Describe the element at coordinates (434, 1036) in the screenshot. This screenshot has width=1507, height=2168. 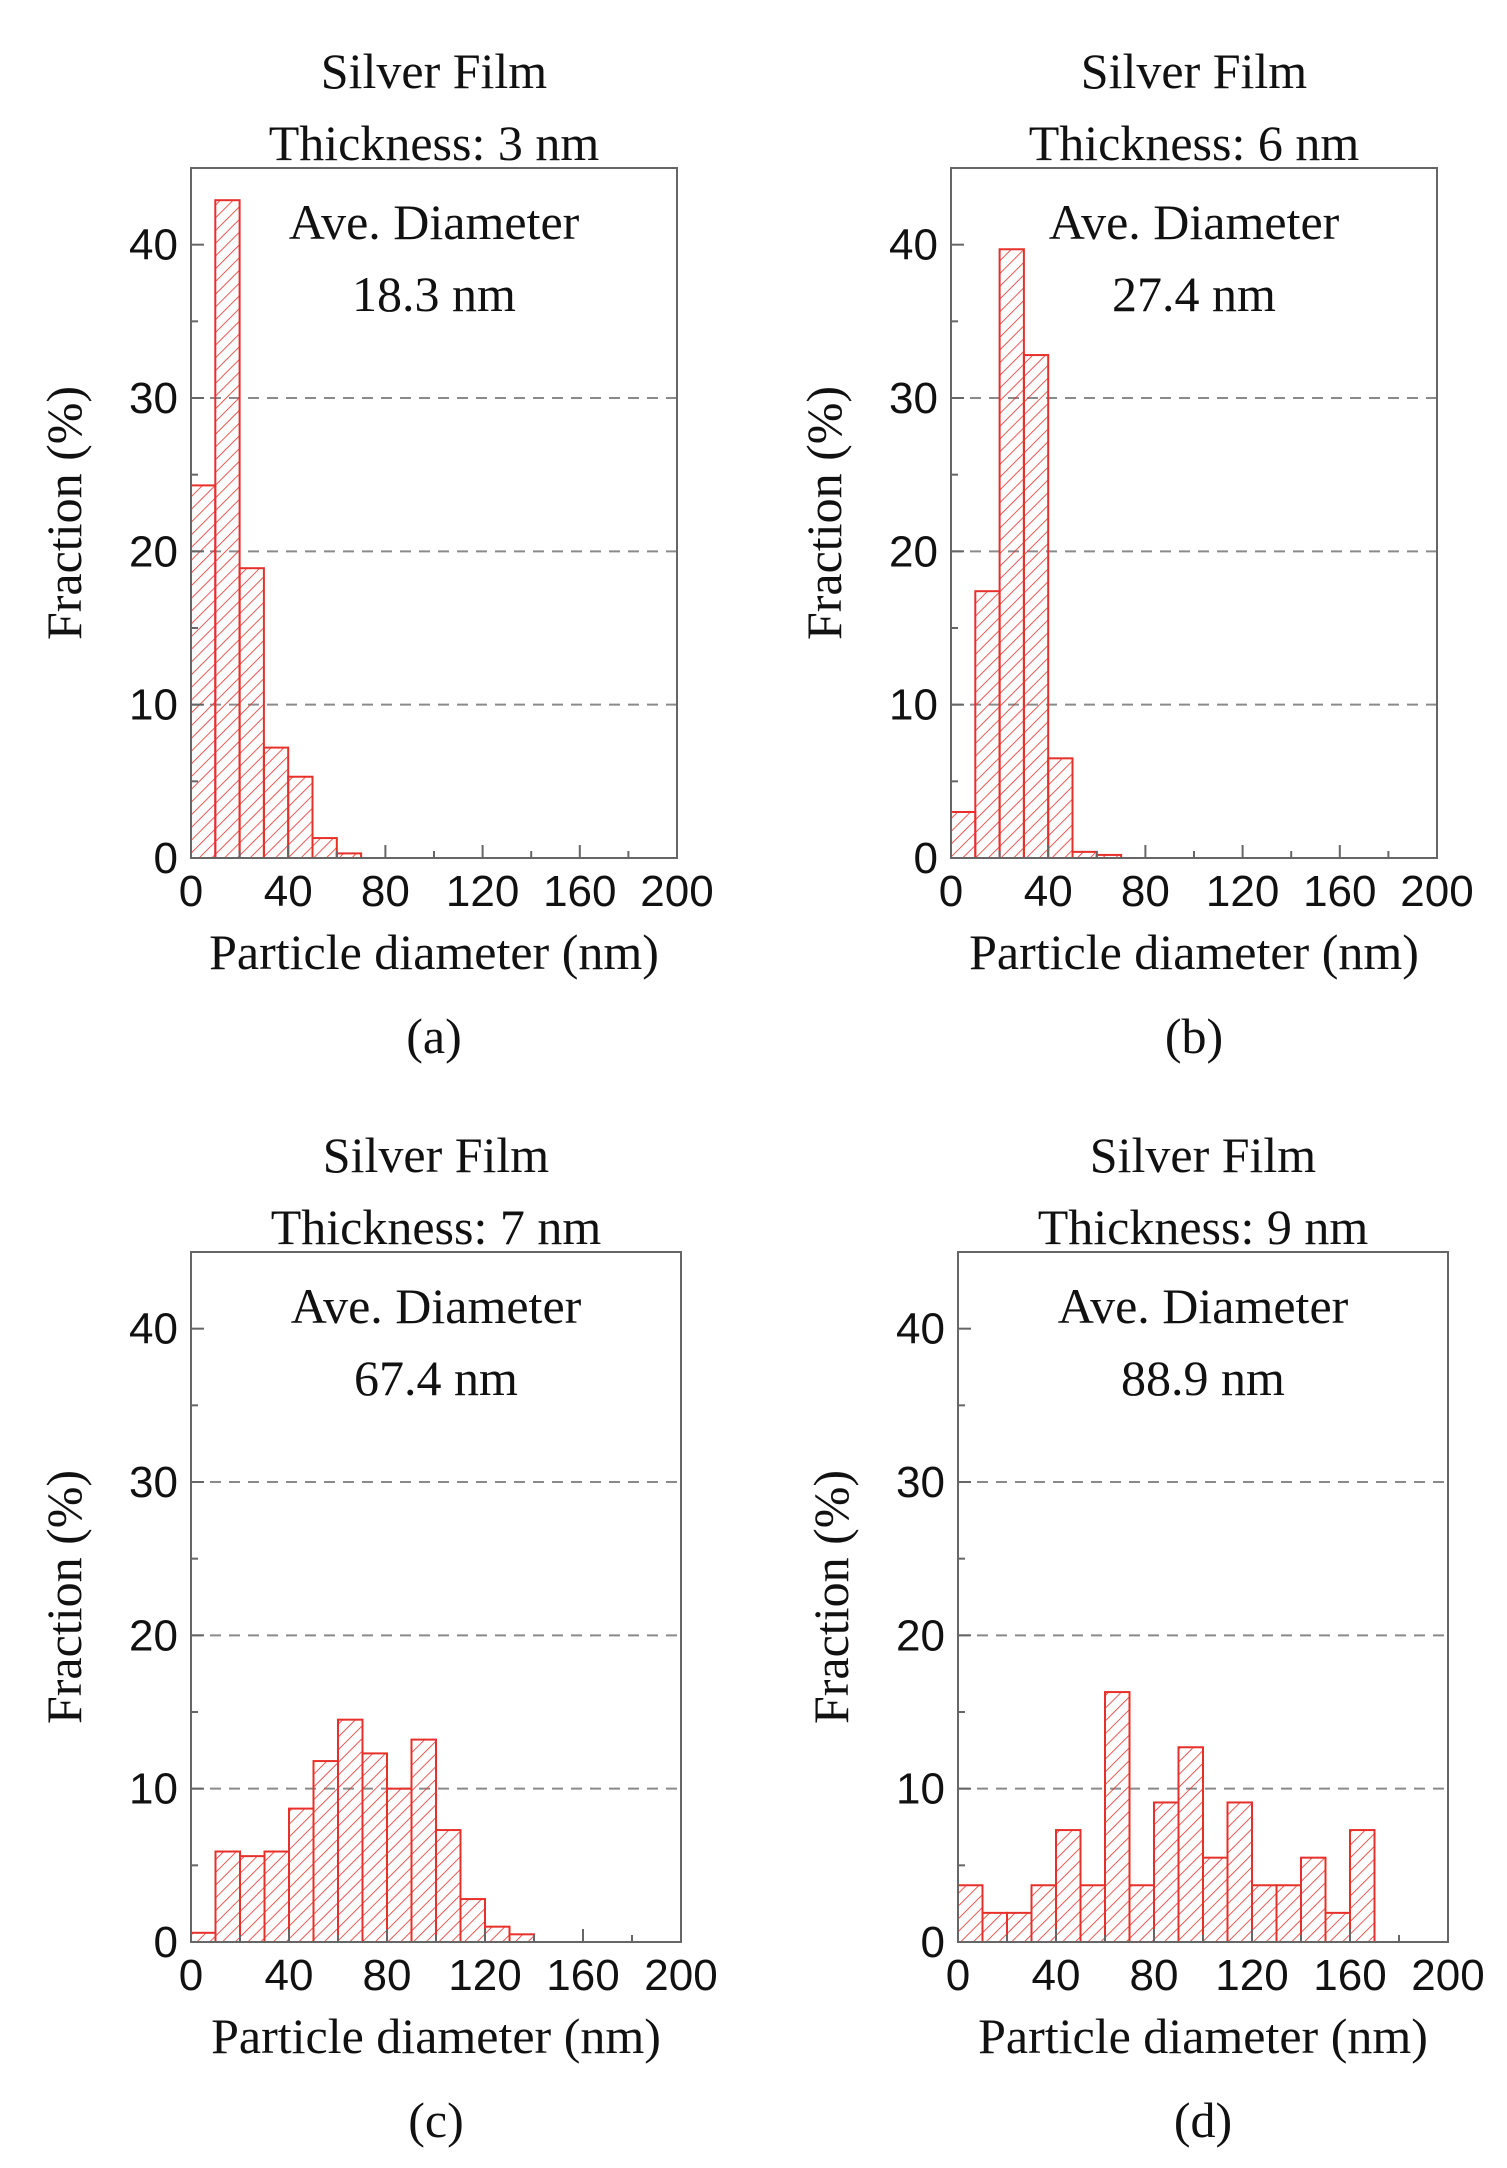
I see `panel-label: (a)` at that location.